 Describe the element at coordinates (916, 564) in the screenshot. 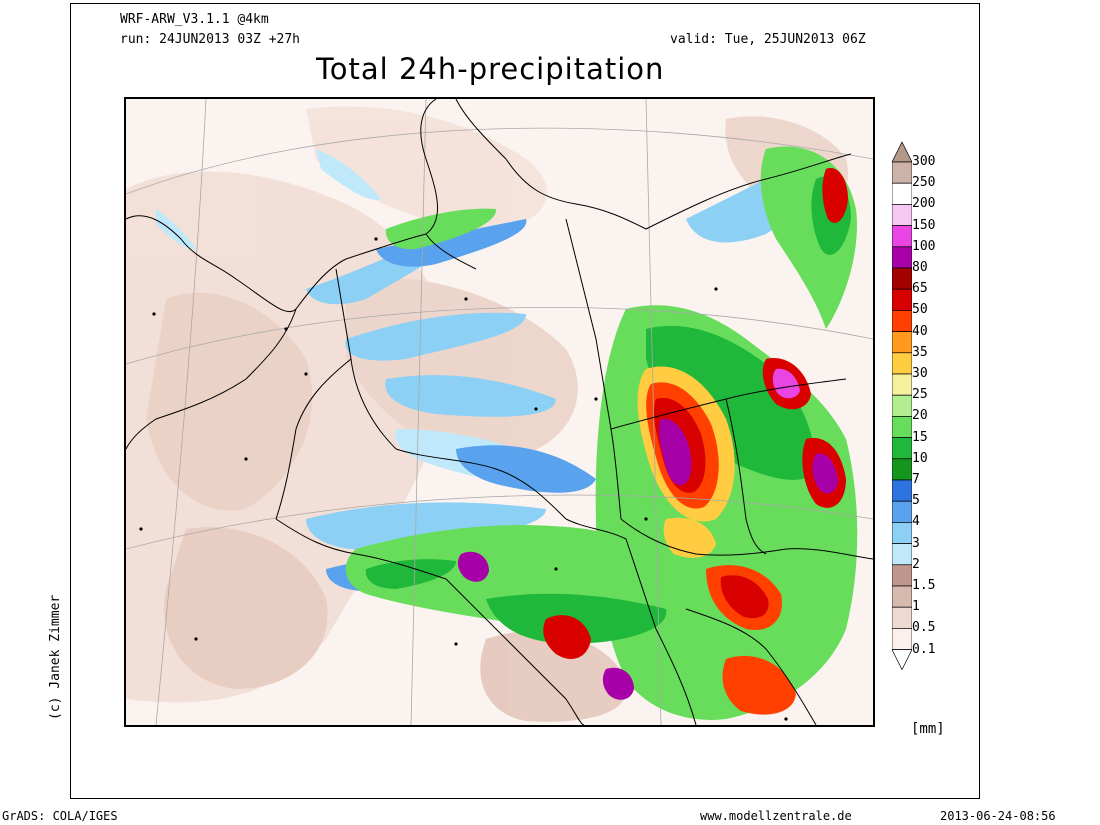

I see `colorbar-label: 2` at that location.